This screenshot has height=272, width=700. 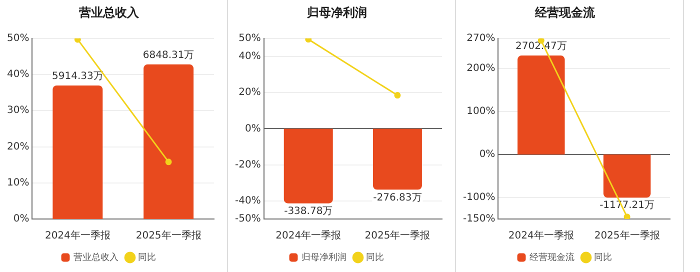 I want to click on y-tick-label: -150%, so click(x=479, y=219).